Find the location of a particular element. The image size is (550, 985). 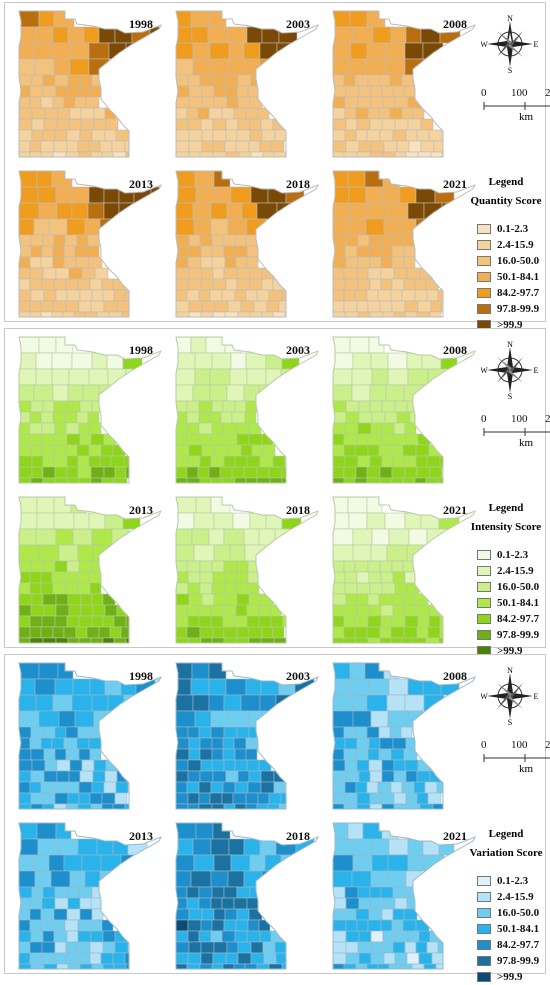

compass-w: W is located at coordinates (484, 370).